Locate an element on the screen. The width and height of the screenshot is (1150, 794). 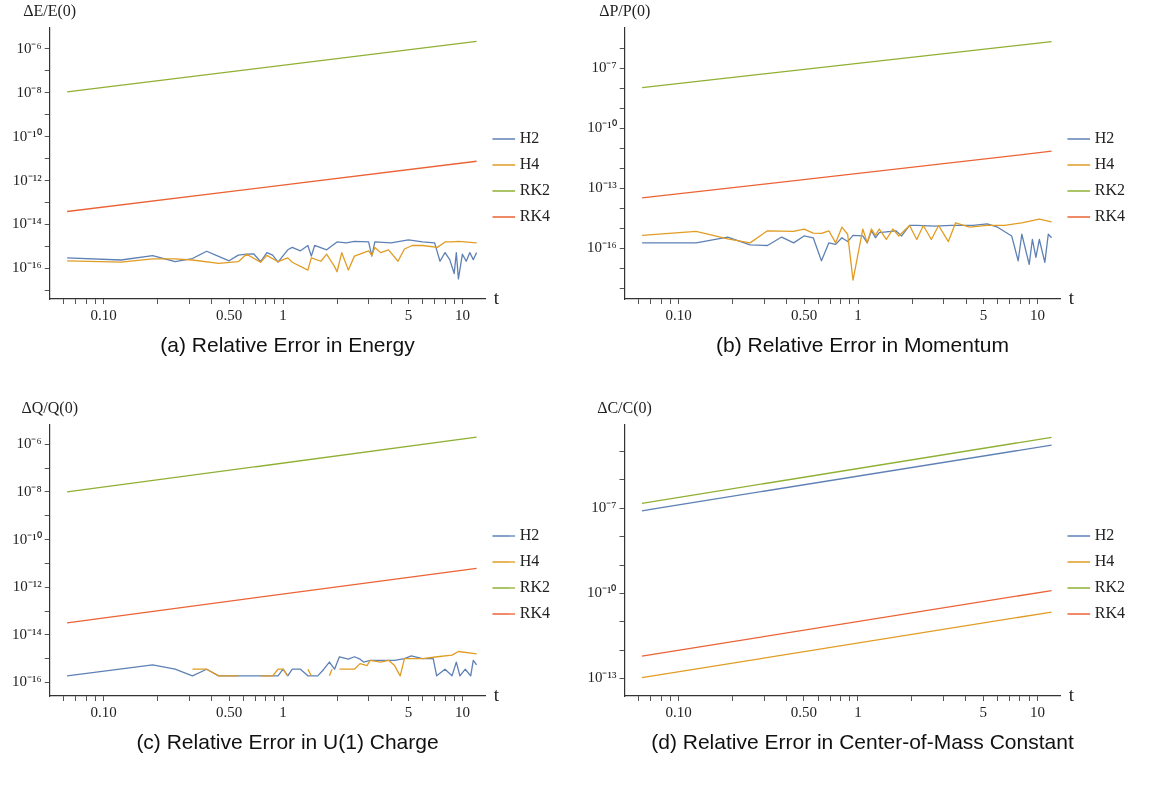
text: (b) Relative Error in Momentum is located at coordinates (862, 345).